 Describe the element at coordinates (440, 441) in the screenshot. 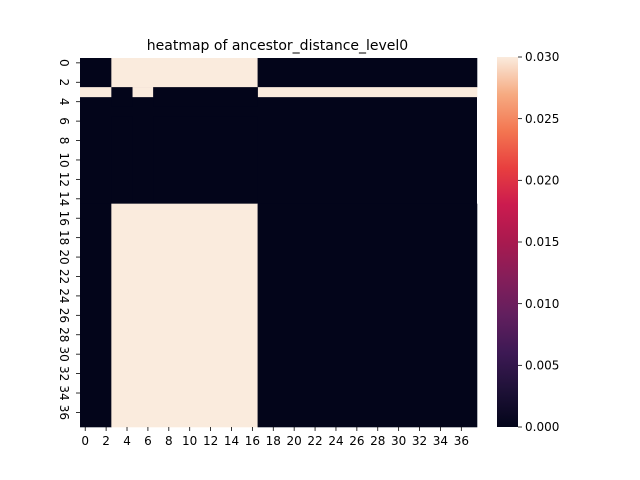

I see `x-tick-label: 34` at that location.